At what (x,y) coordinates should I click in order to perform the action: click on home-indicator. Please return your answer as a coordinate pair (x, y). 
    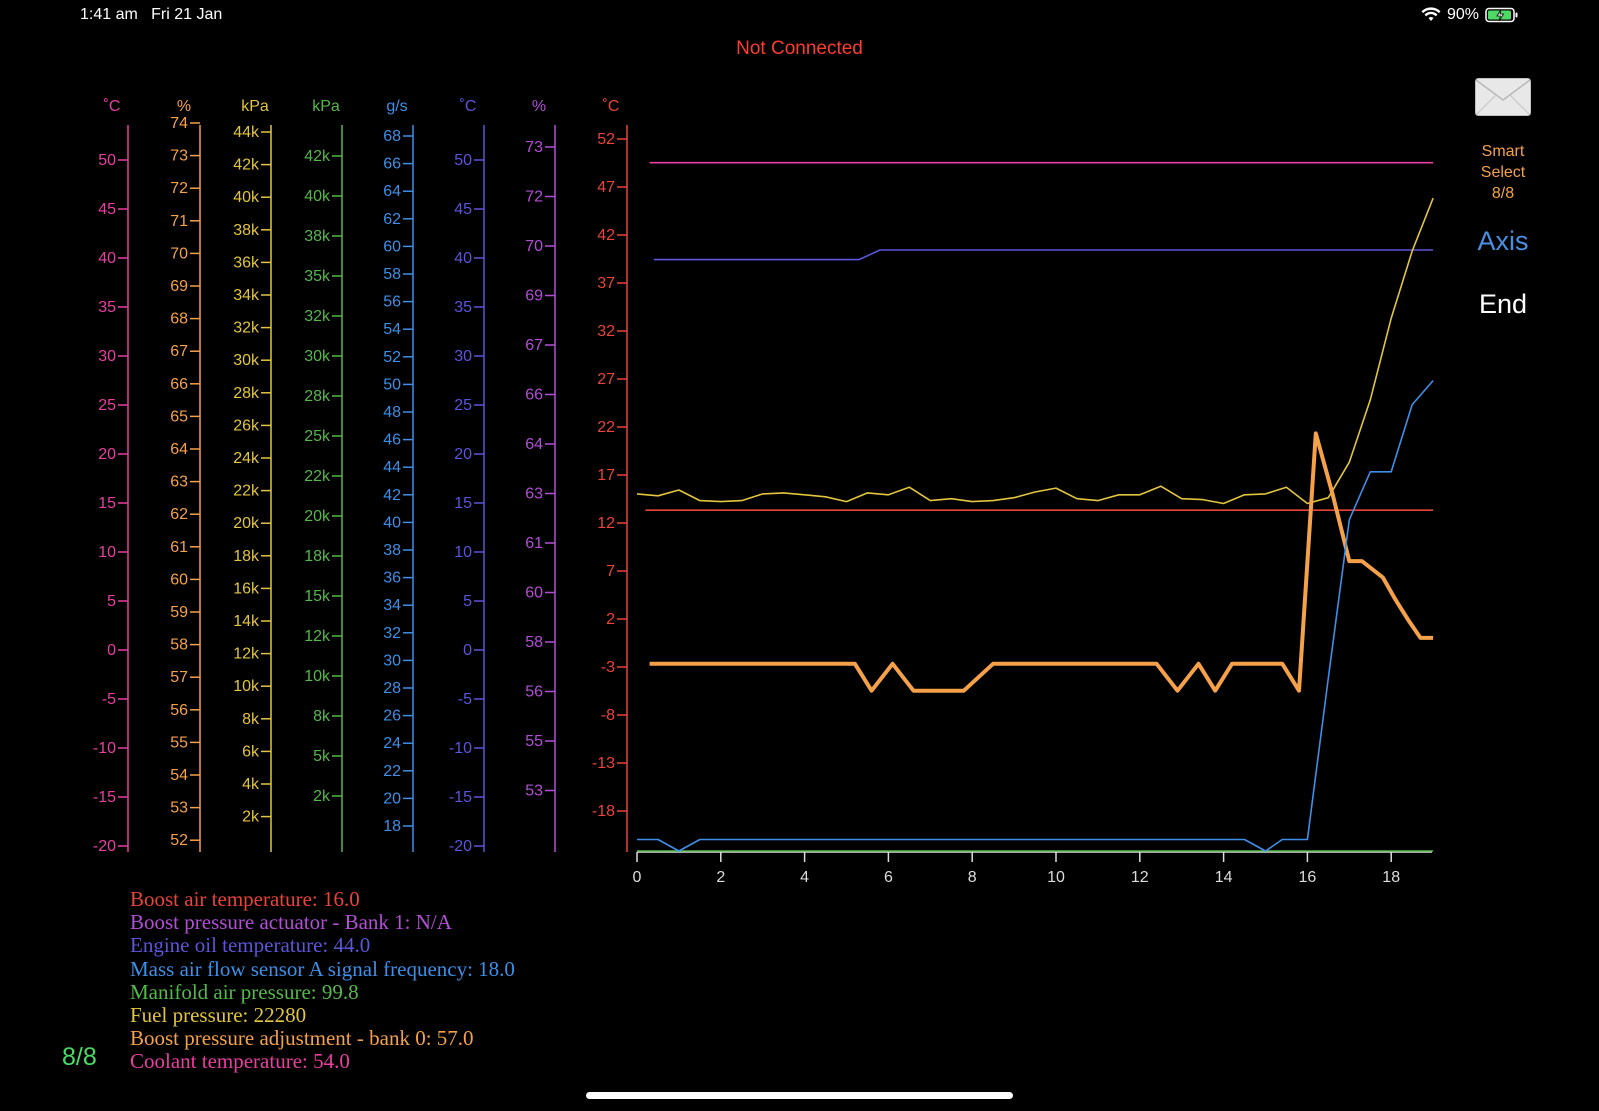
    Looking at the image, I should click on (799, 1095).